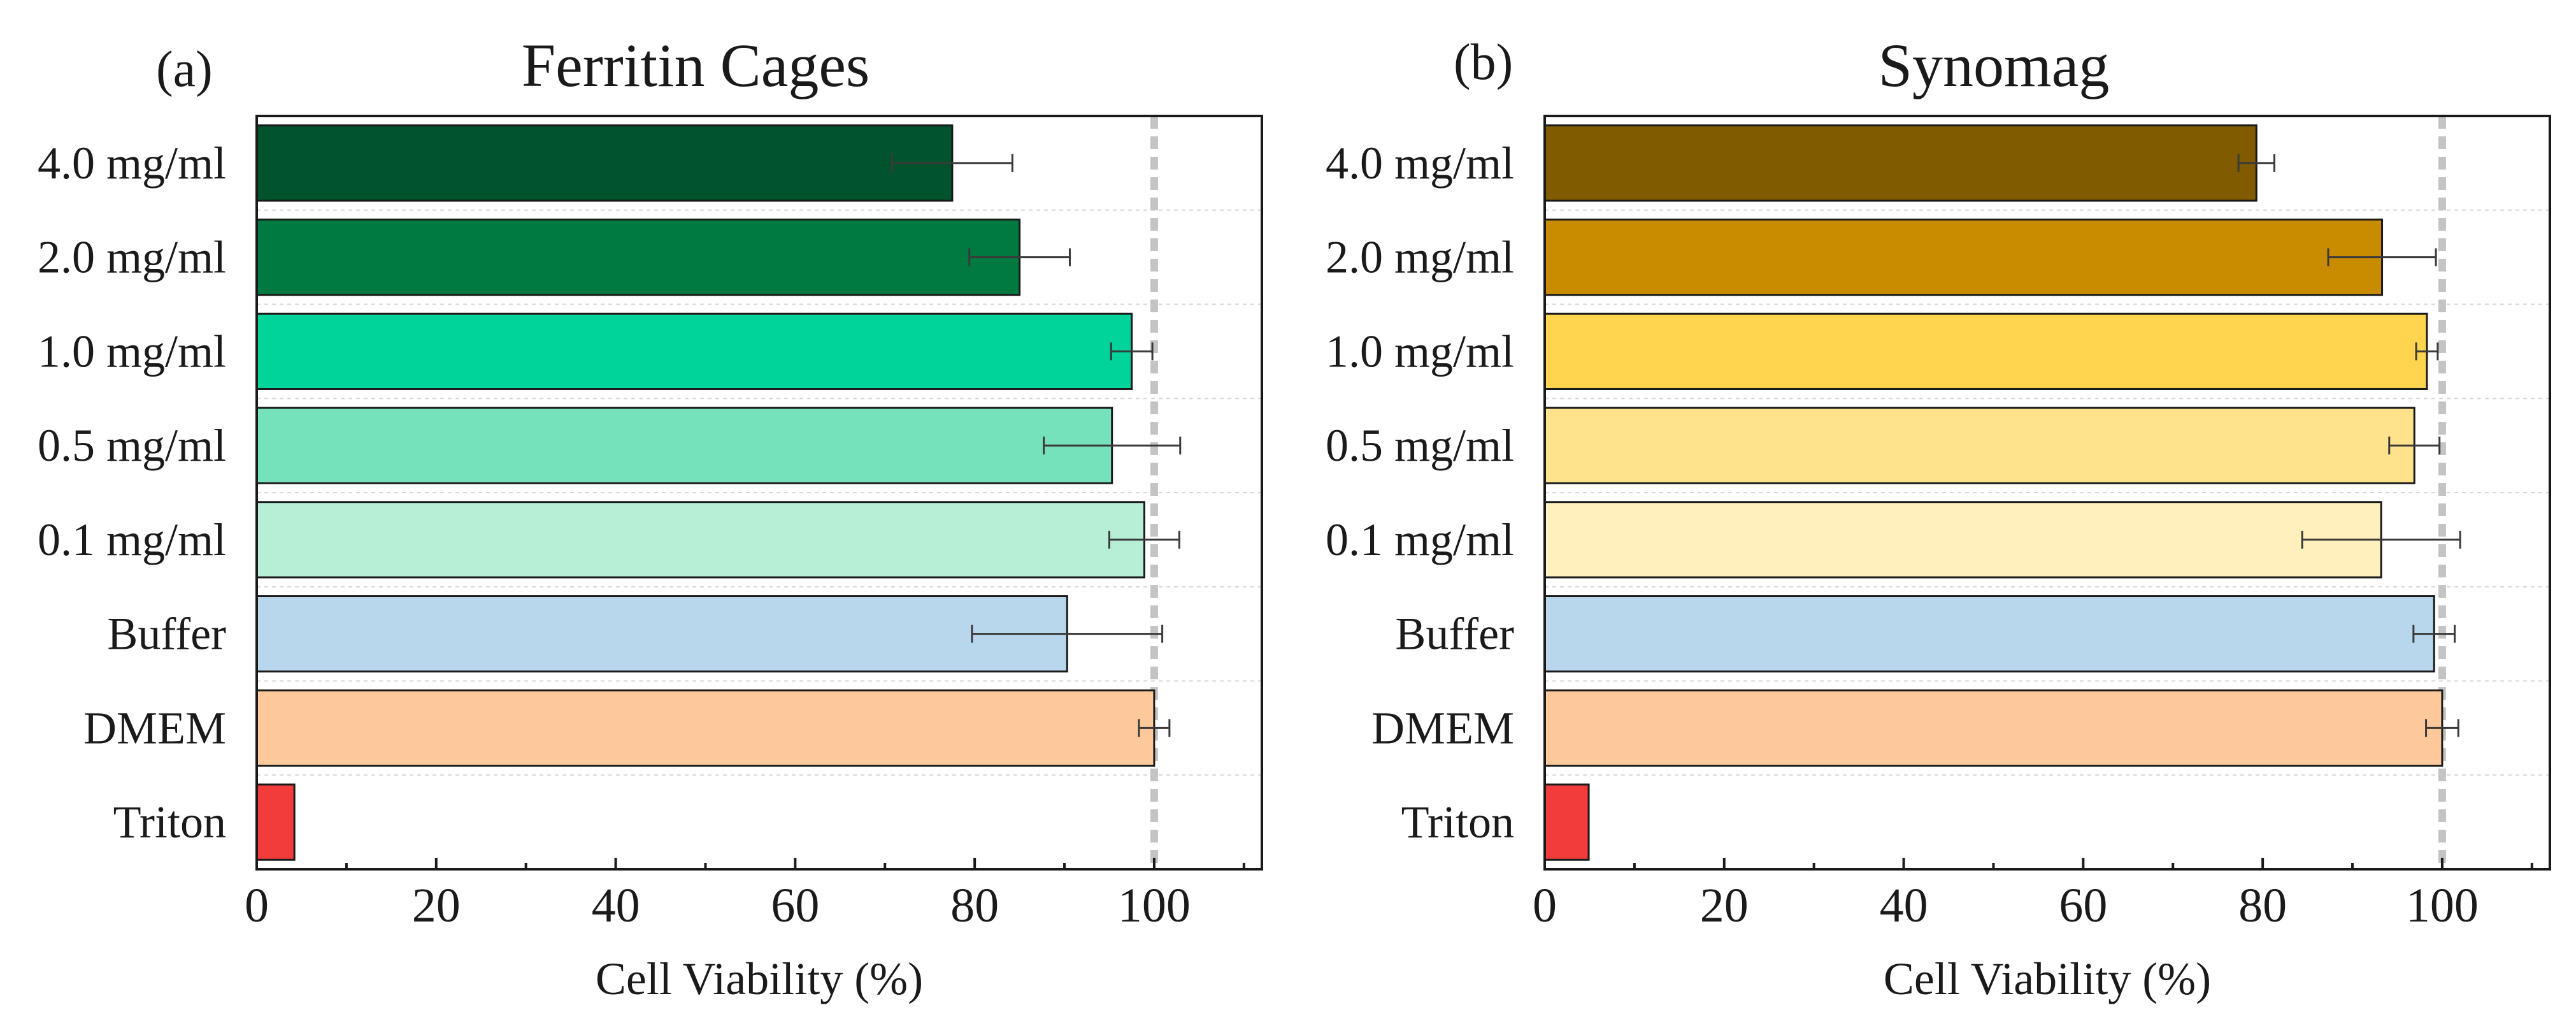 Image resolution: width=2576 pixels, height=1012 pixels. Describe the element at coordinates (185, 69) in the screenshot. I see `panel-label-a: (a)` at that location.